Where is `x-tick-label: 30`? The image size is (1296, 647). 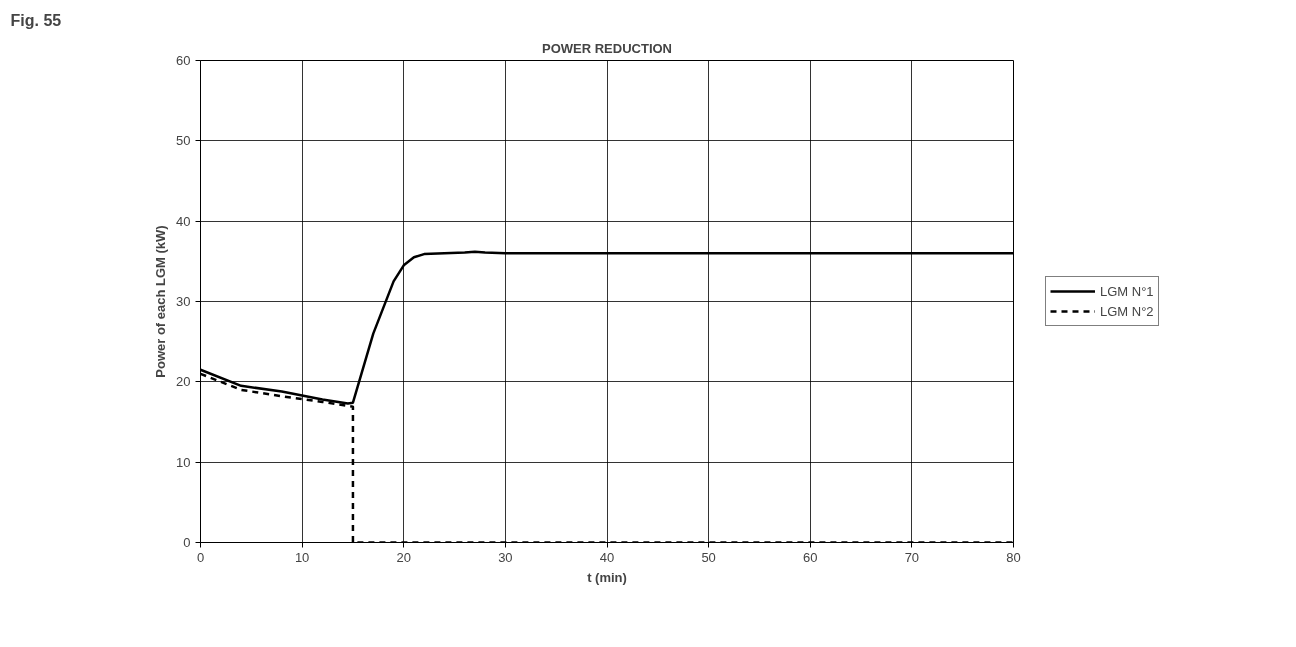 x-tick-label: 30 is located at coordinates (505, 557).